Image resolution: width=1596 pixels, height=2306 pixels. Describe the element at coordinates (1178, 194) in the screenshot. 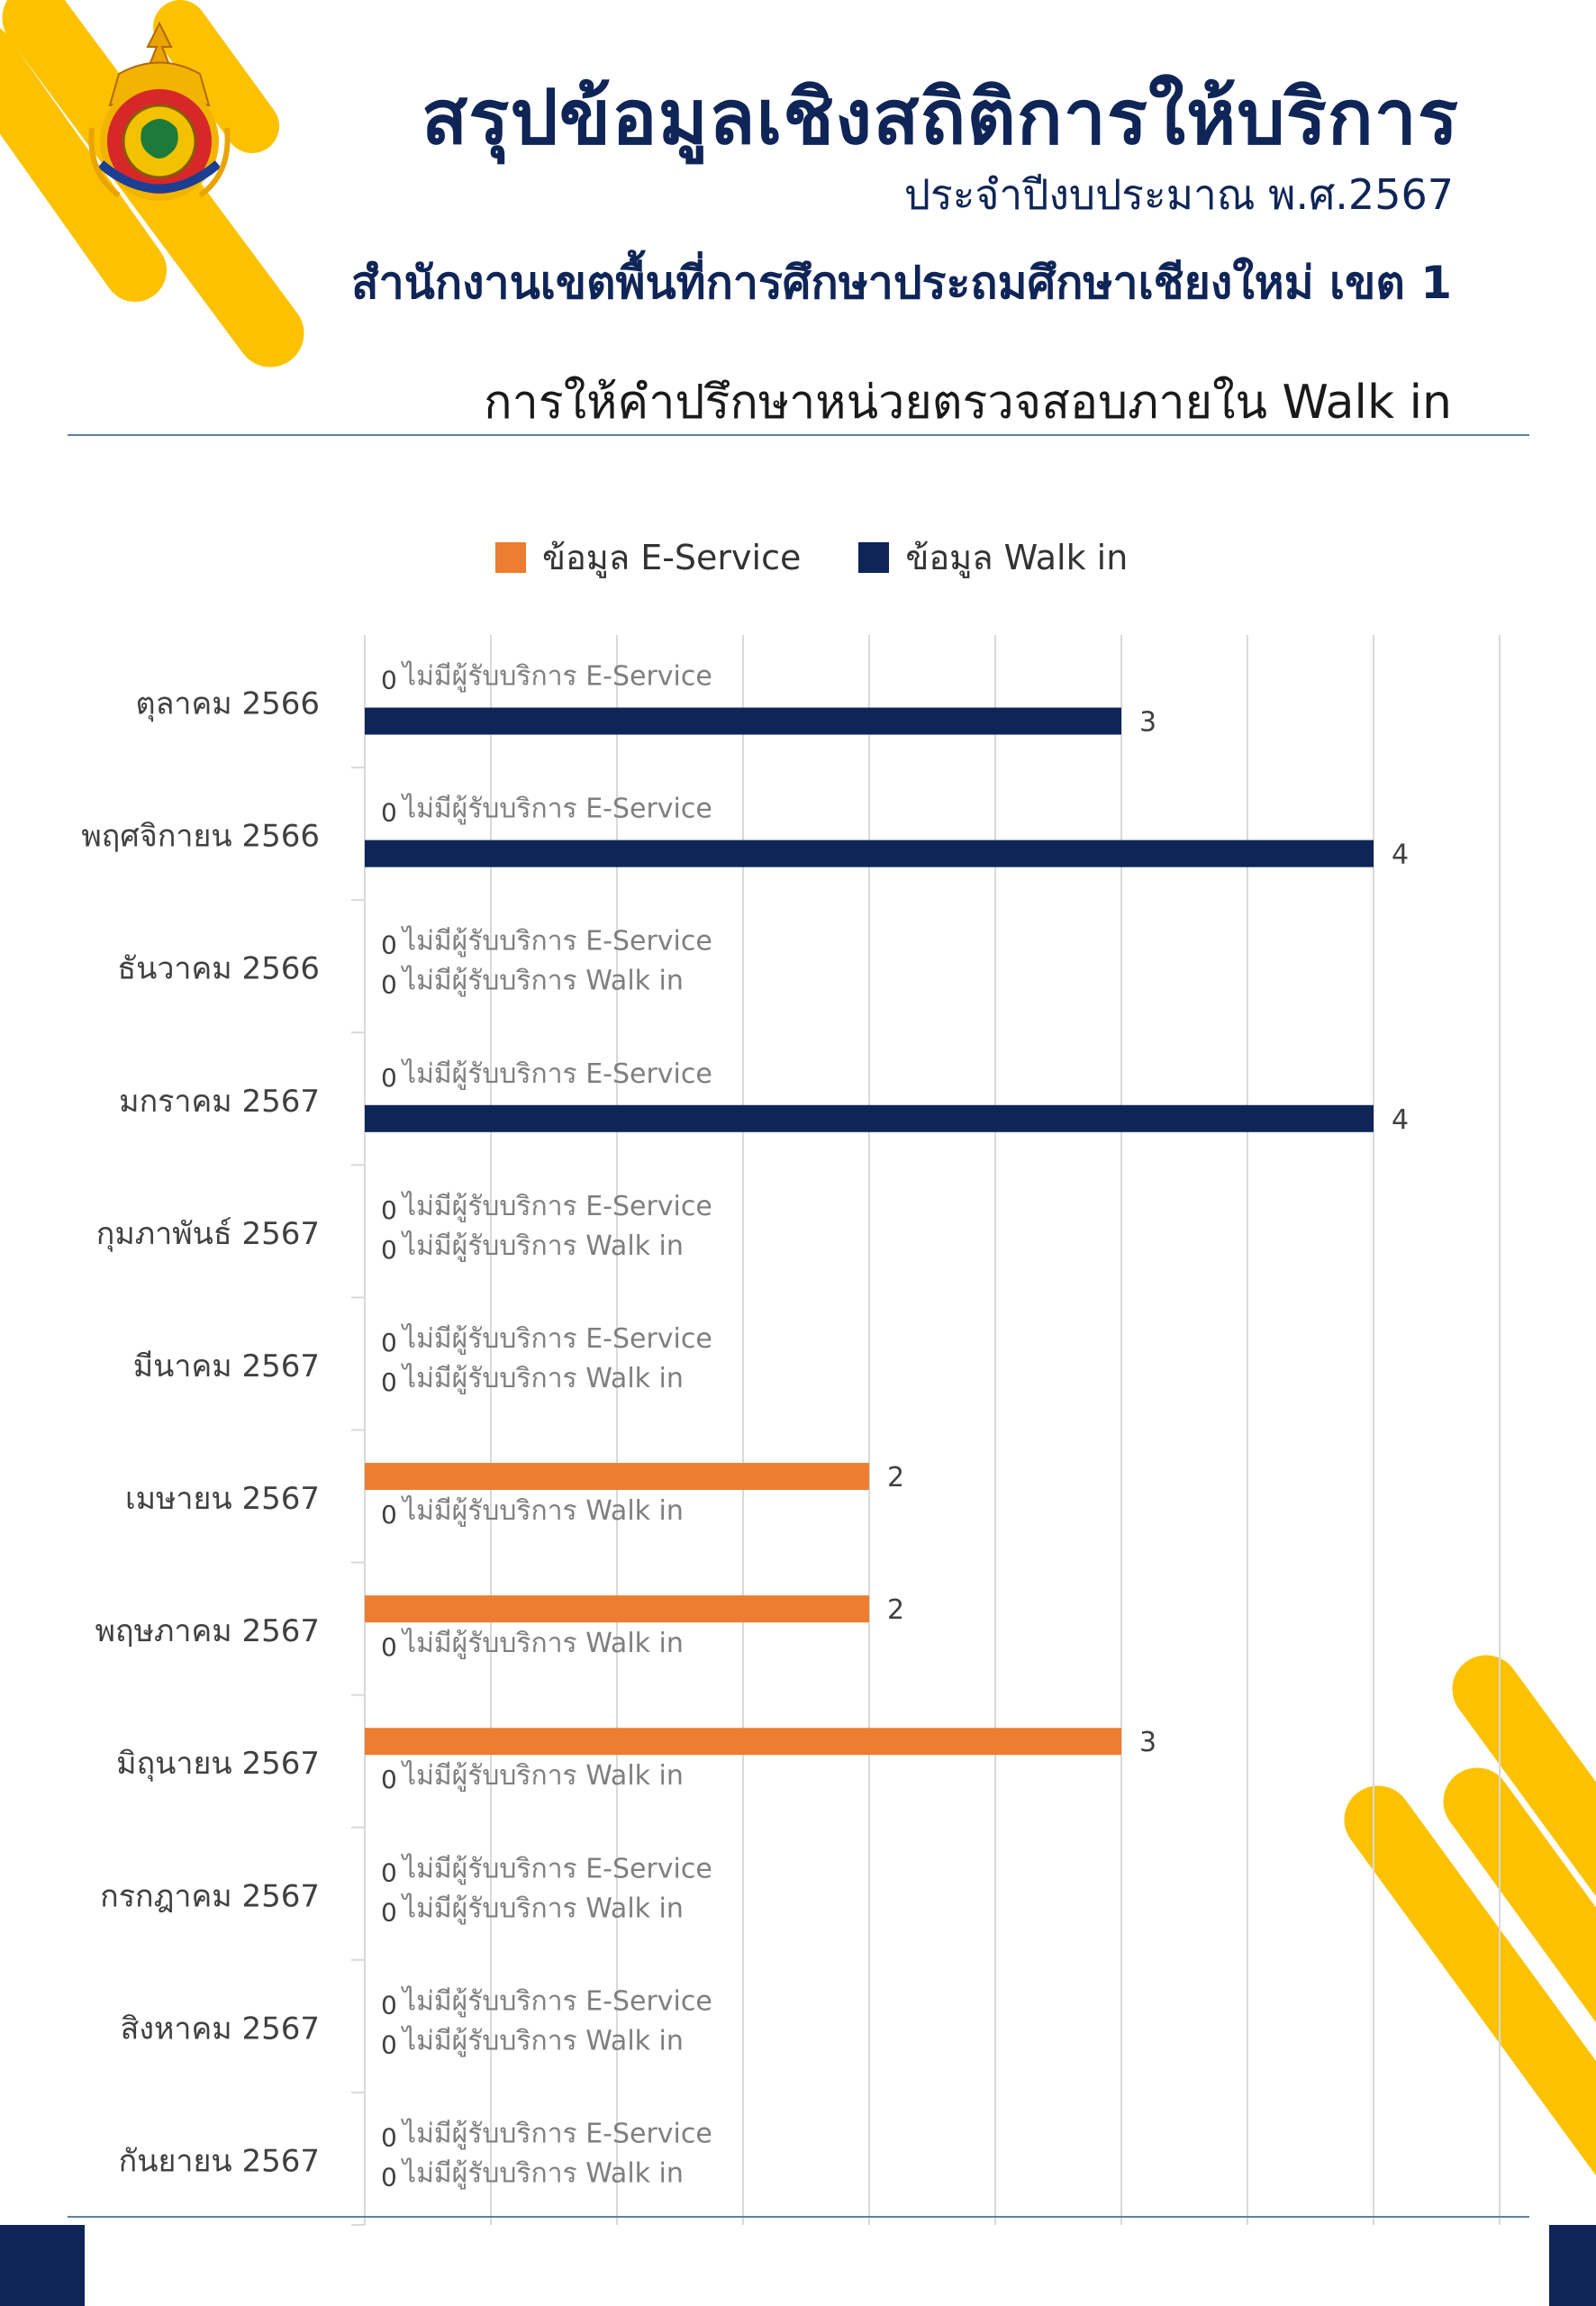

I see `fiscal-year-subtitle: ประจำปีงบประมาณ พ.ศ.2567` at that location.